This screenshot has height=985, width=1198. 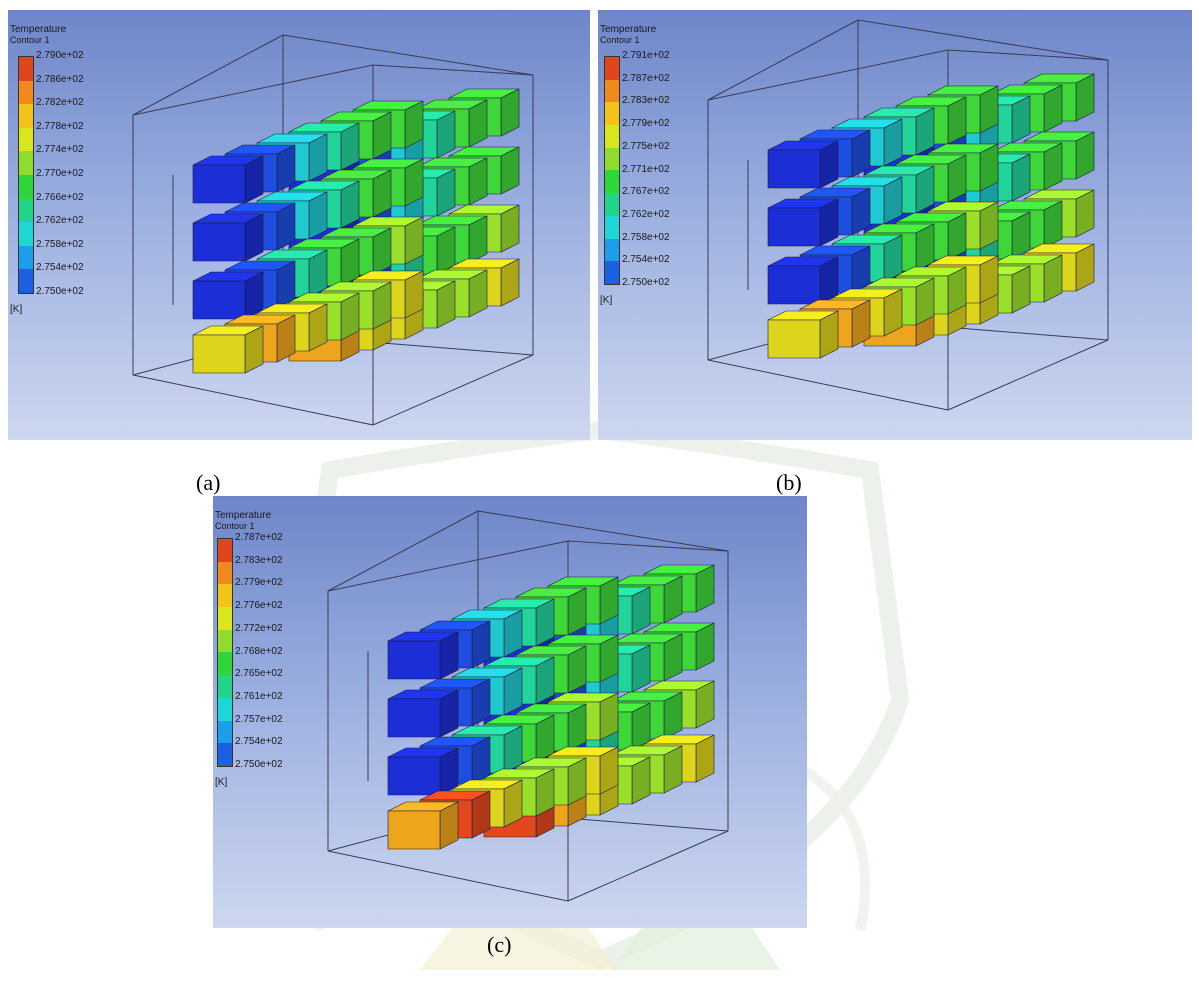 I want to click on cube-scene-b, so click(x=908, y=215).